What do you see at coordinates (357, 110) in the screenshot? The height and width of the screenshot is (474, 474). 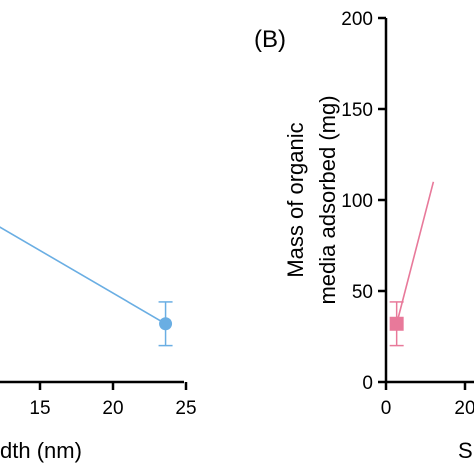 I see `panel-b-y-tick-label: 150` at bounding box center [357, 110].